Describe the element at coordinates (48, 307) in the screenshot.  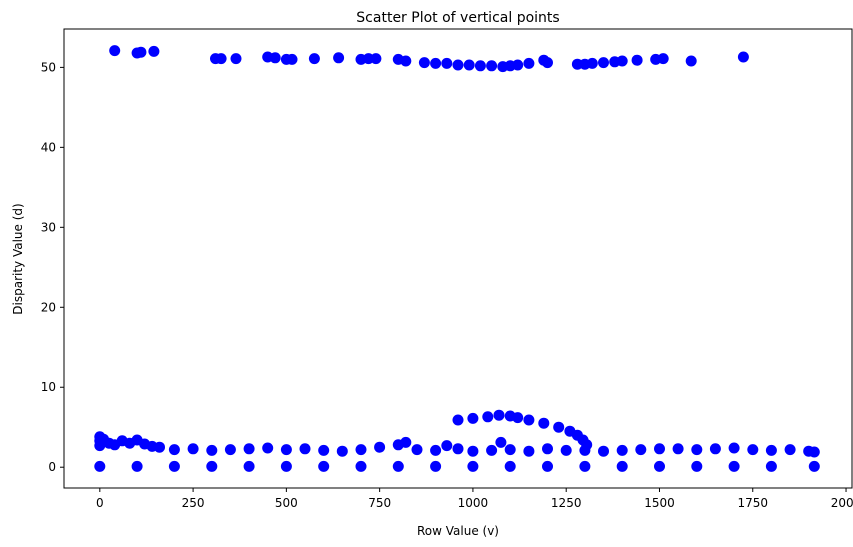
I see `y-tick-label: 20` at that location.